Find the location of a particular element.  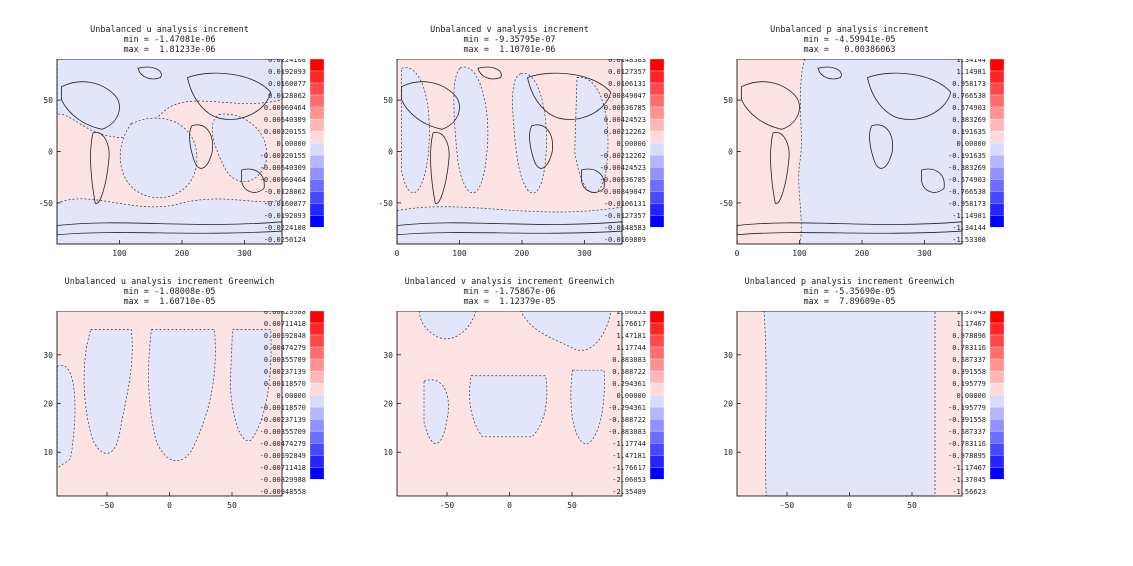

colorbar-label: -0.0256124 is located at coordinates (285, 240).